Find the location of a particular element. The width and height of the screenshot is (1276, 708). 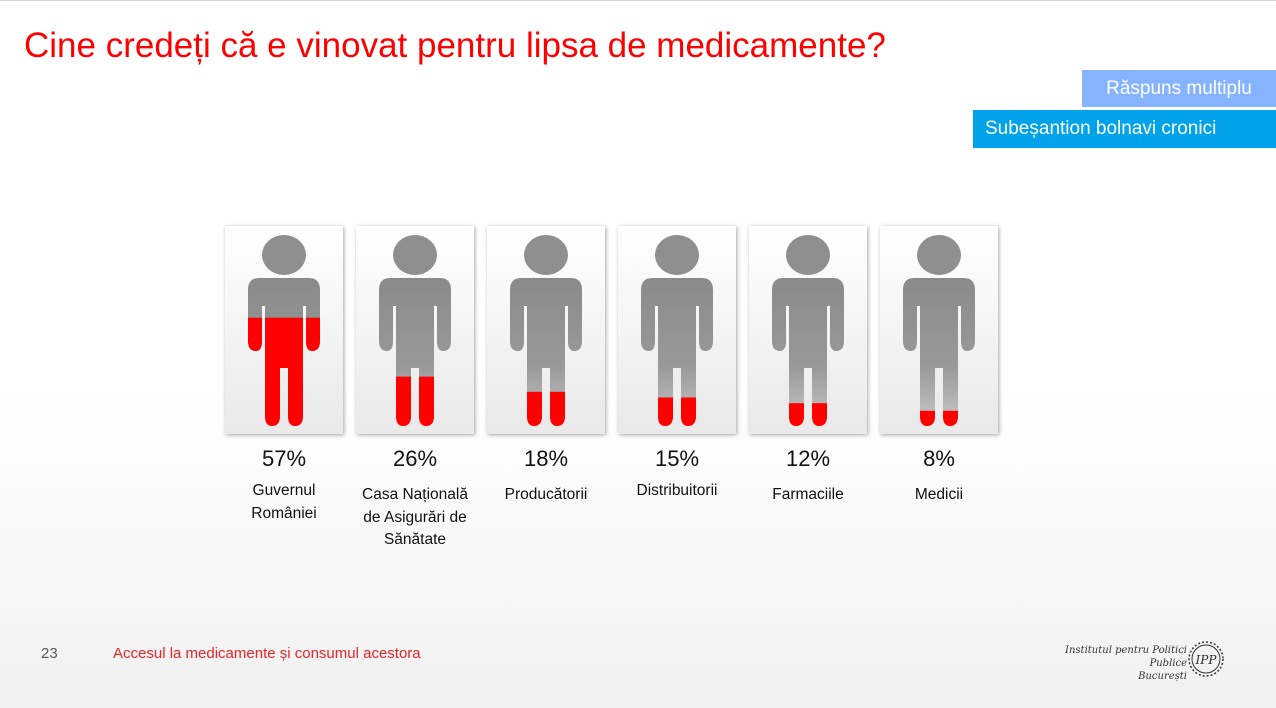

category-label: Producătorii is located at coordinates (546, 494).